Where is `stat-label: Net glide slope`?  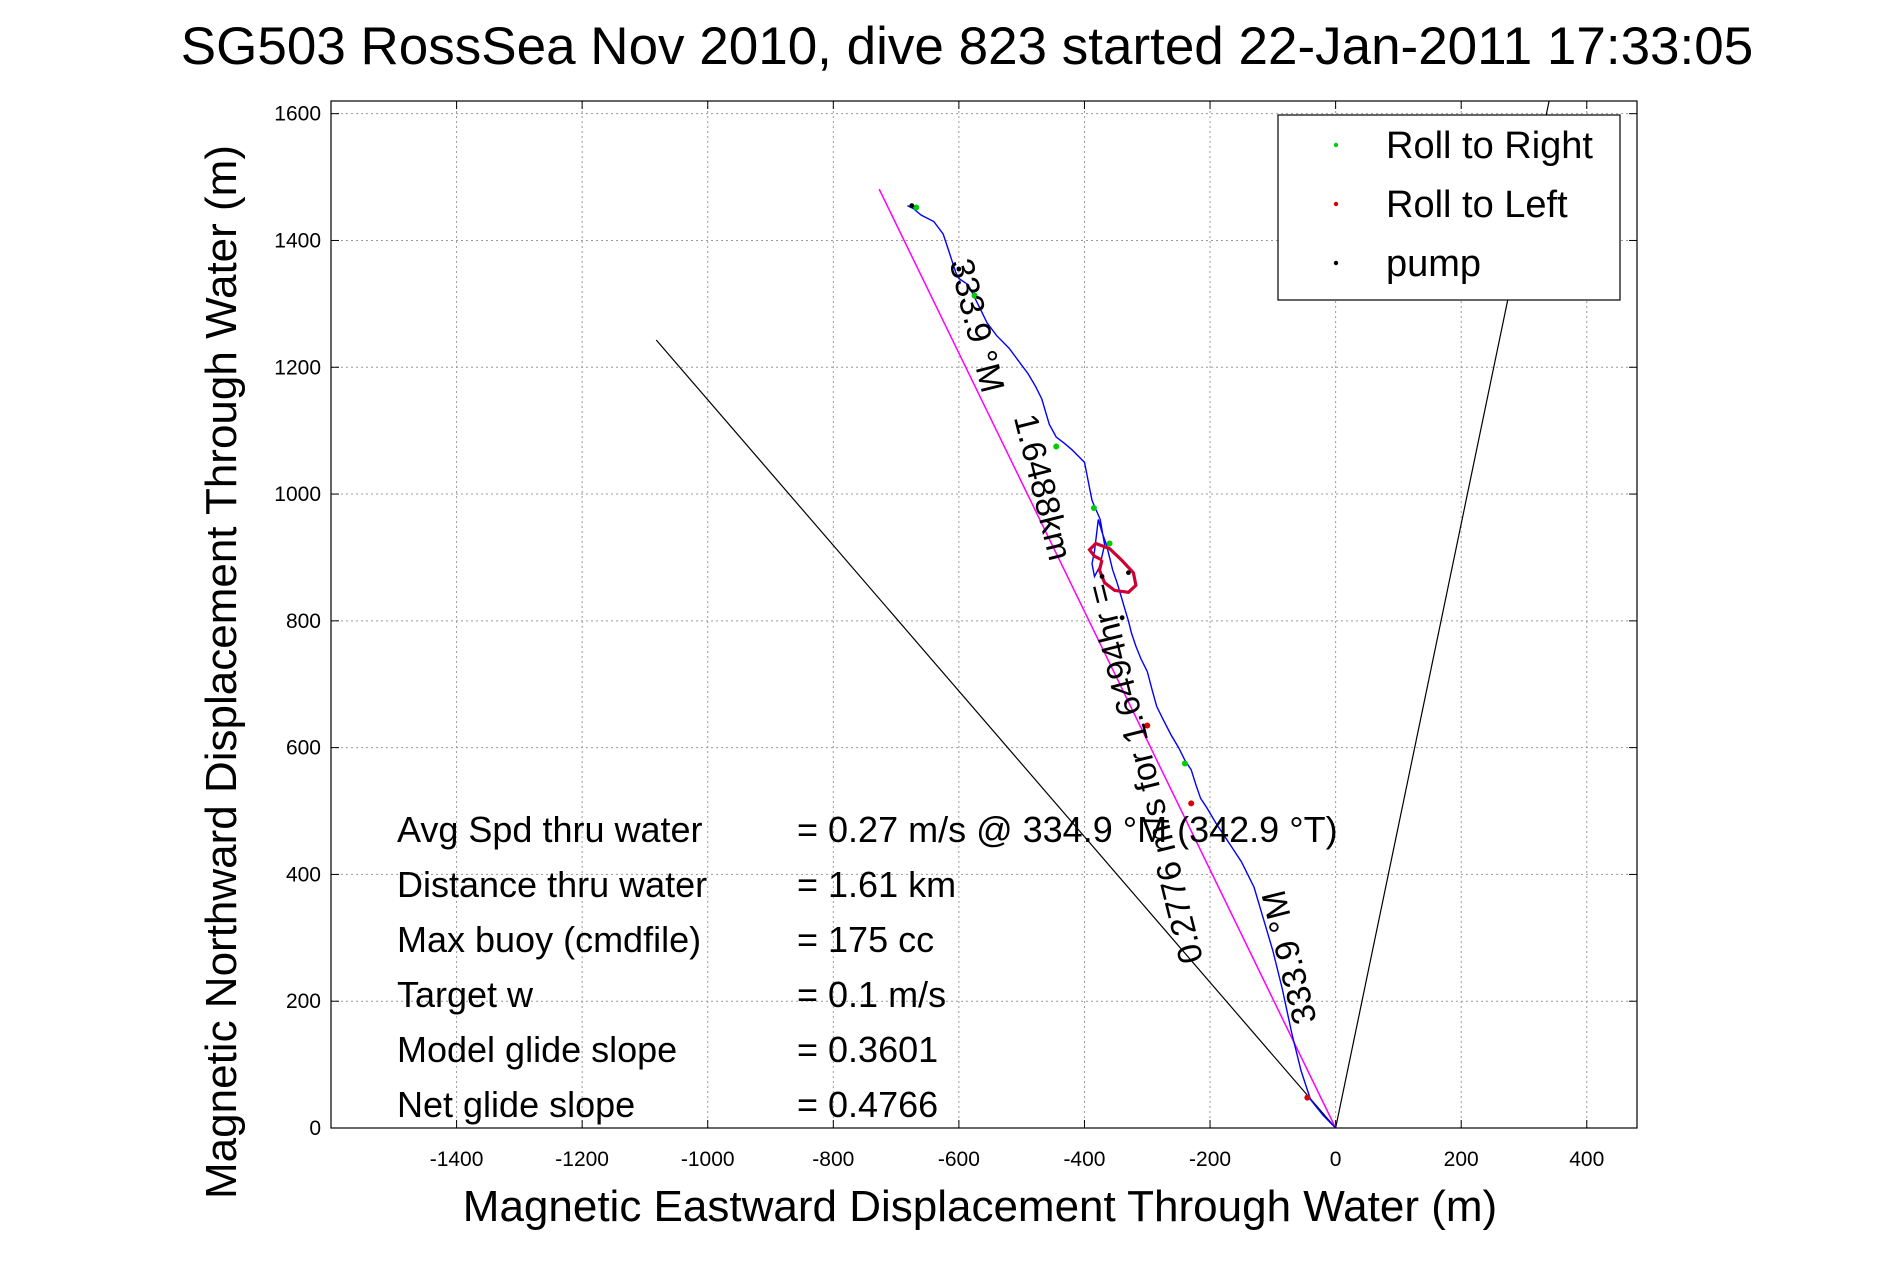
stat-label: Net glide slope is located at coordinates (516, 1104).